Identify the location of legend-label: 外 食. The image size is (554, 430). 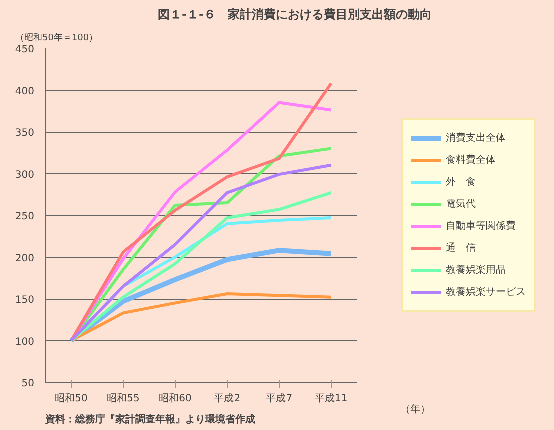
(461, 182).